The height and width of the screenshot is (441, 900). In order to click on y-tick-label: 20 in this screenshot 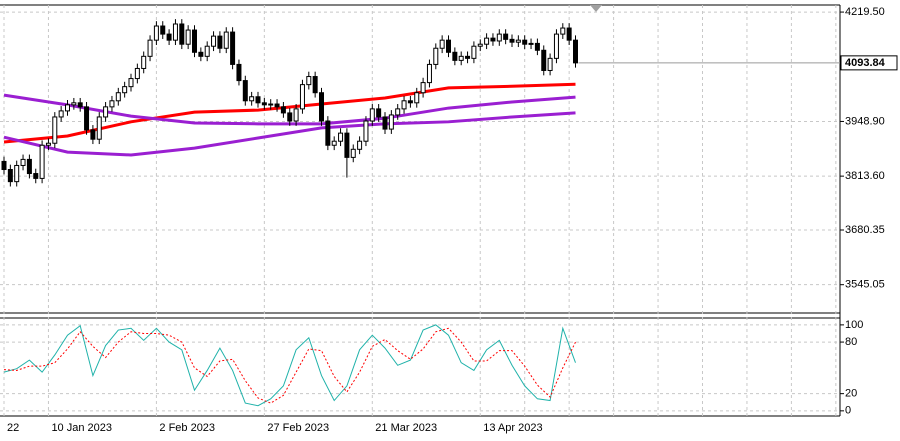, I will do `click(851, 394)`.